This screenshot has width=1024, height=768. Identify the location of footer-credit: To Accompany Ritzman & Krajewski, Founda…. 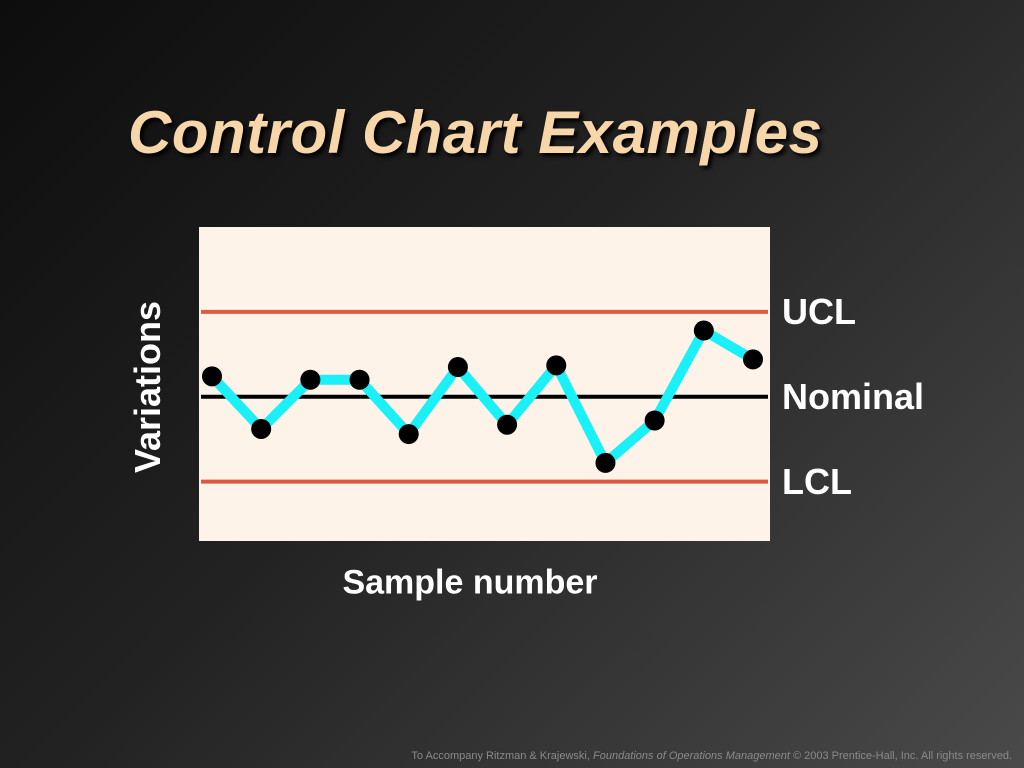
(711, 756).